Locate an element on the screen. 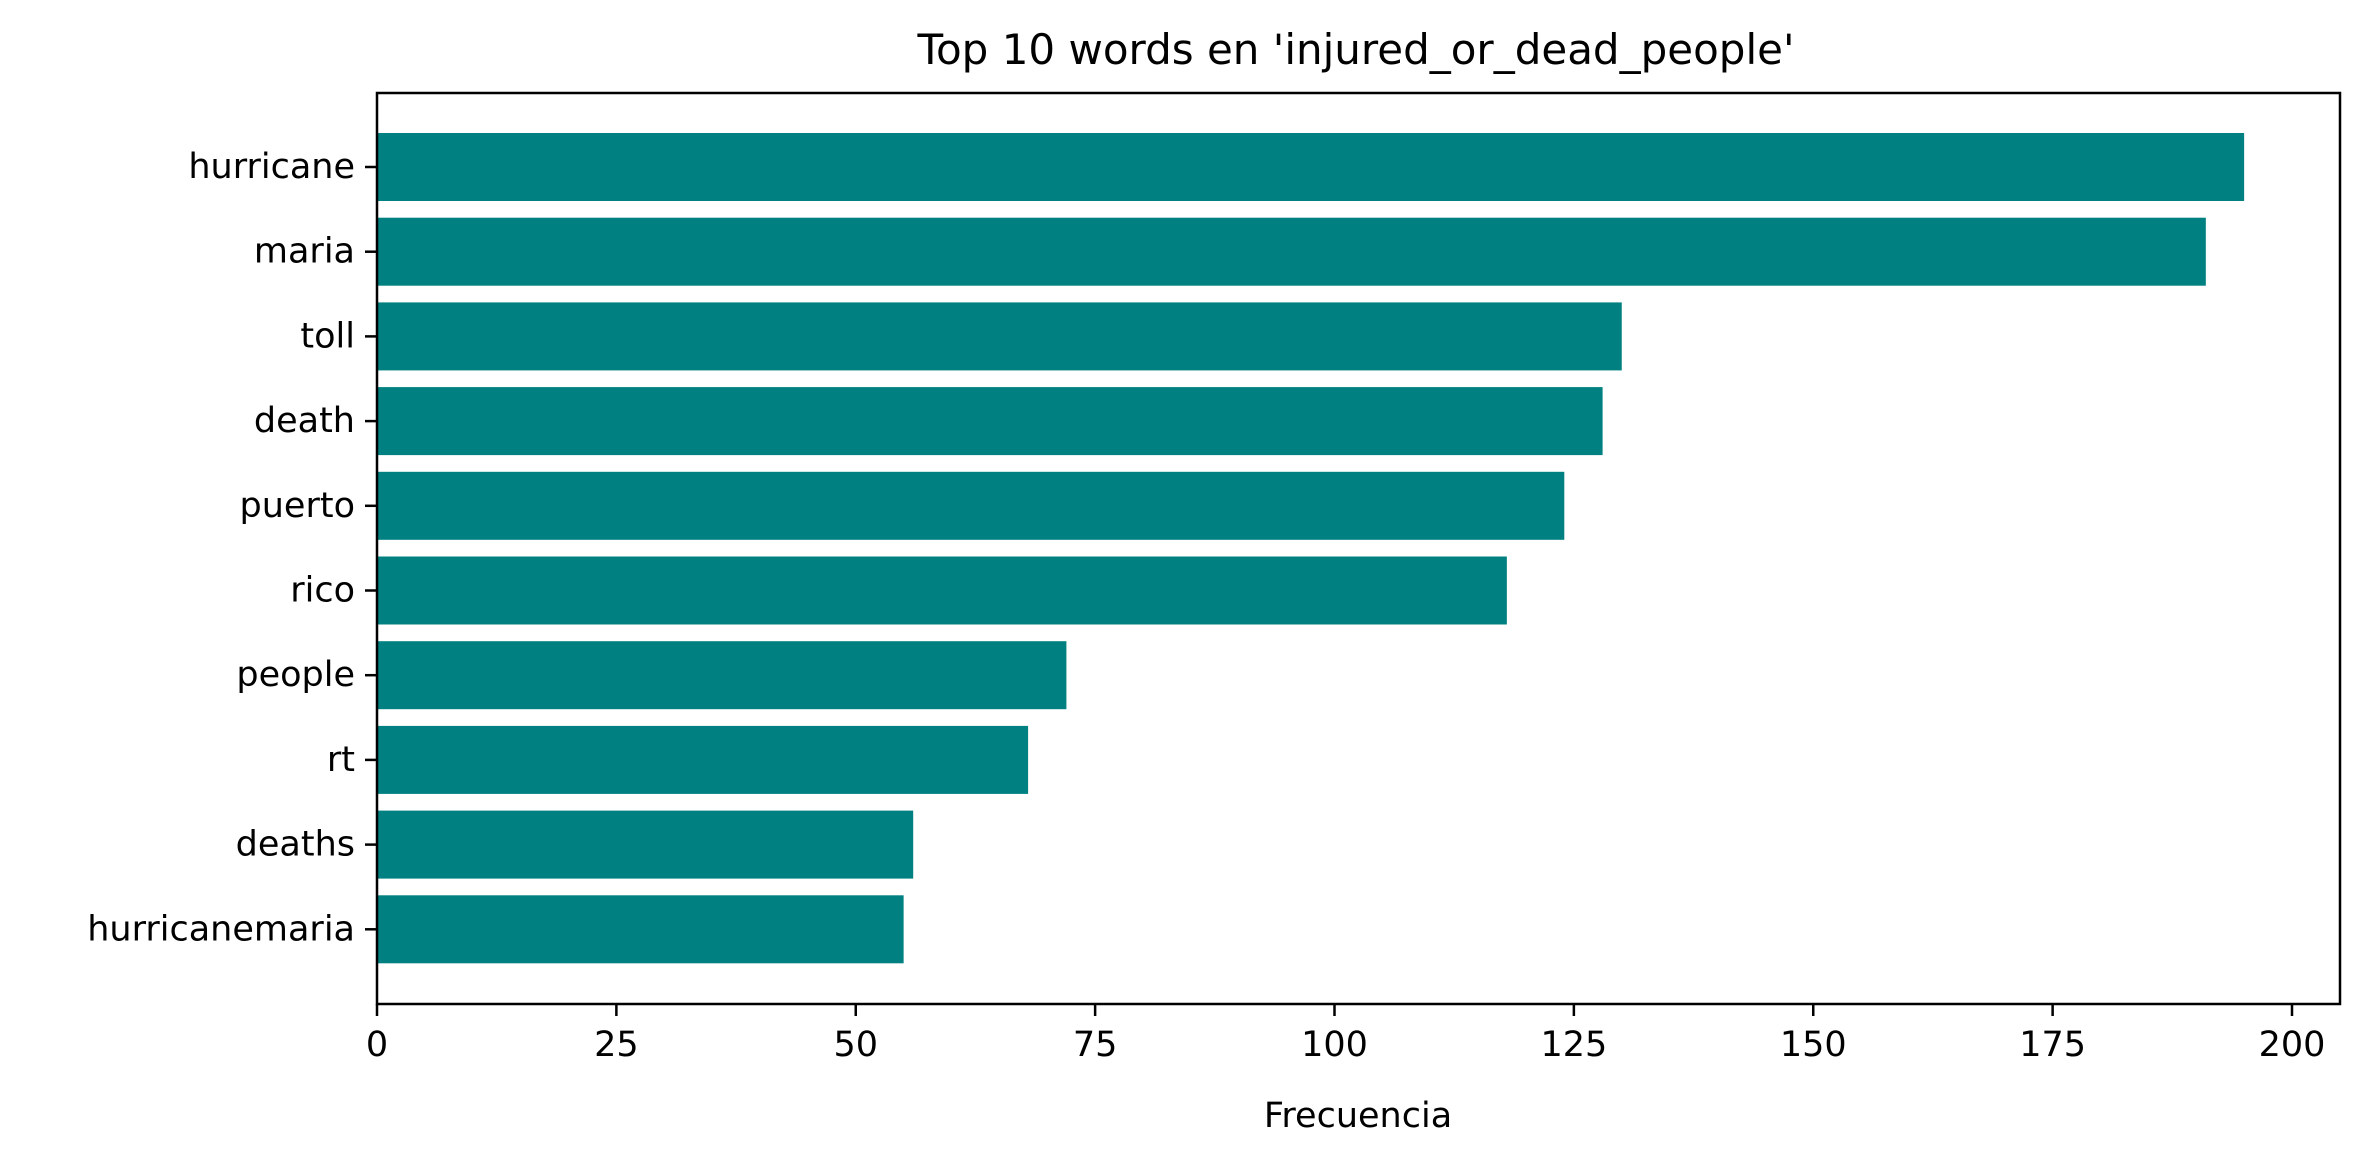 This screenshot has width=2368, height=1166. y-tick-label: people is located at coordinates (295, 675).